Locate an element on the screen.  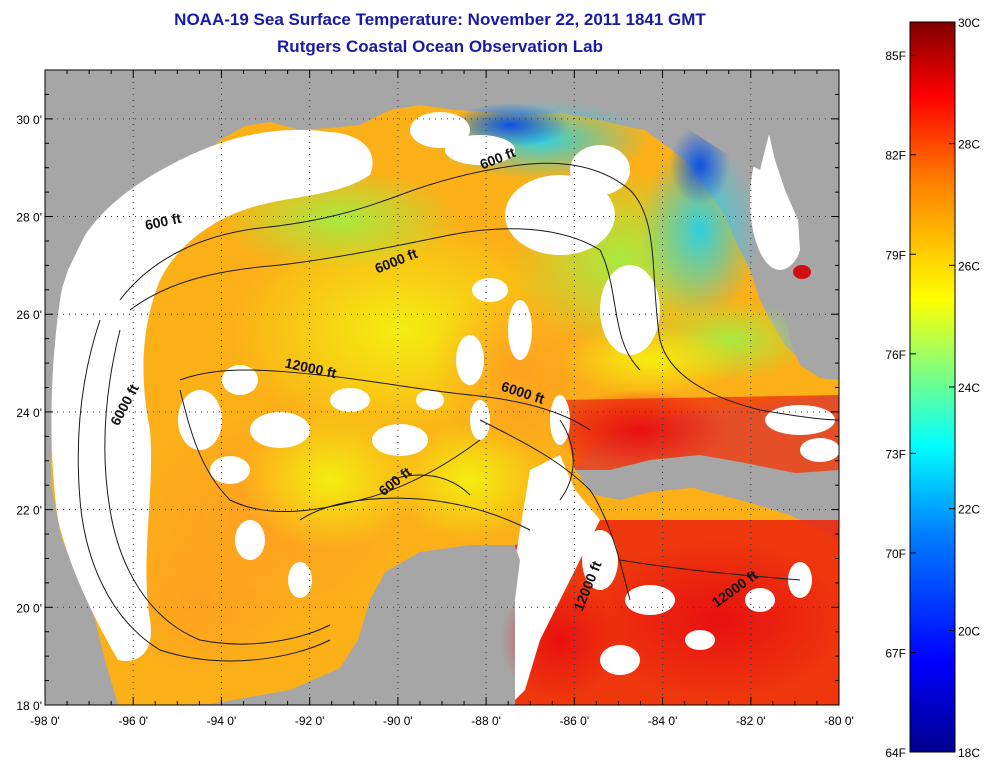
lon-tick-label: -98 0' is located at coordinates (45, 721).